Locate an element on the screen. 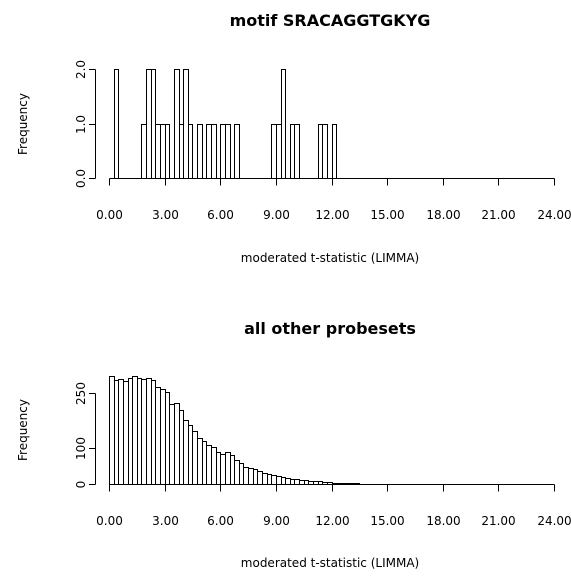 Image resolution: width=571 pixels, height=577 pixels. y-axis: 0 100 250 is located at coordinates (85, 435).